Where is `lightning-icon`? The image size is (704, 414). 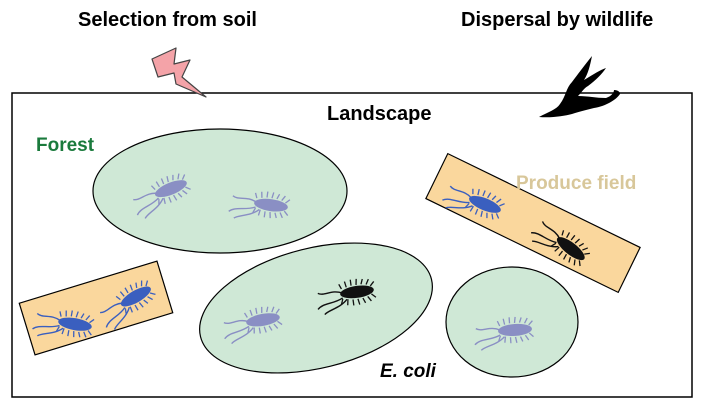
lightning-icon is located at coordinates (179, 72).